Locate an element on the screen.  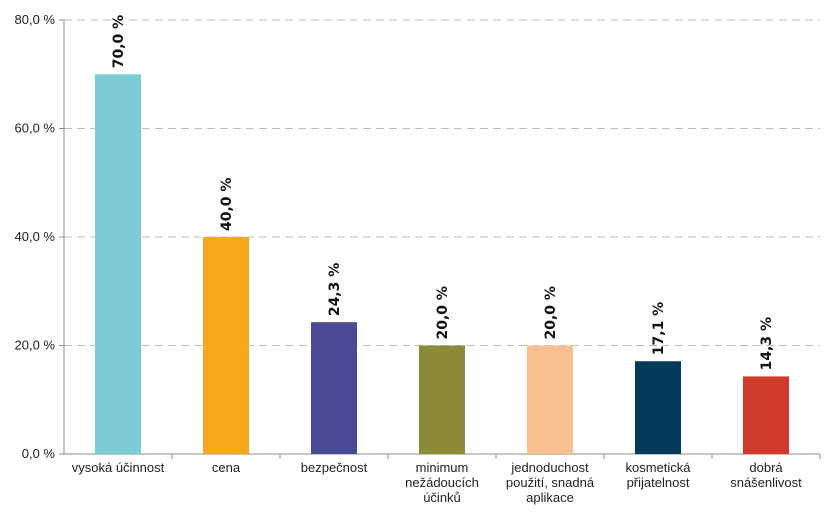
data-label: 24,3 % is located at coordinates (335, 289).